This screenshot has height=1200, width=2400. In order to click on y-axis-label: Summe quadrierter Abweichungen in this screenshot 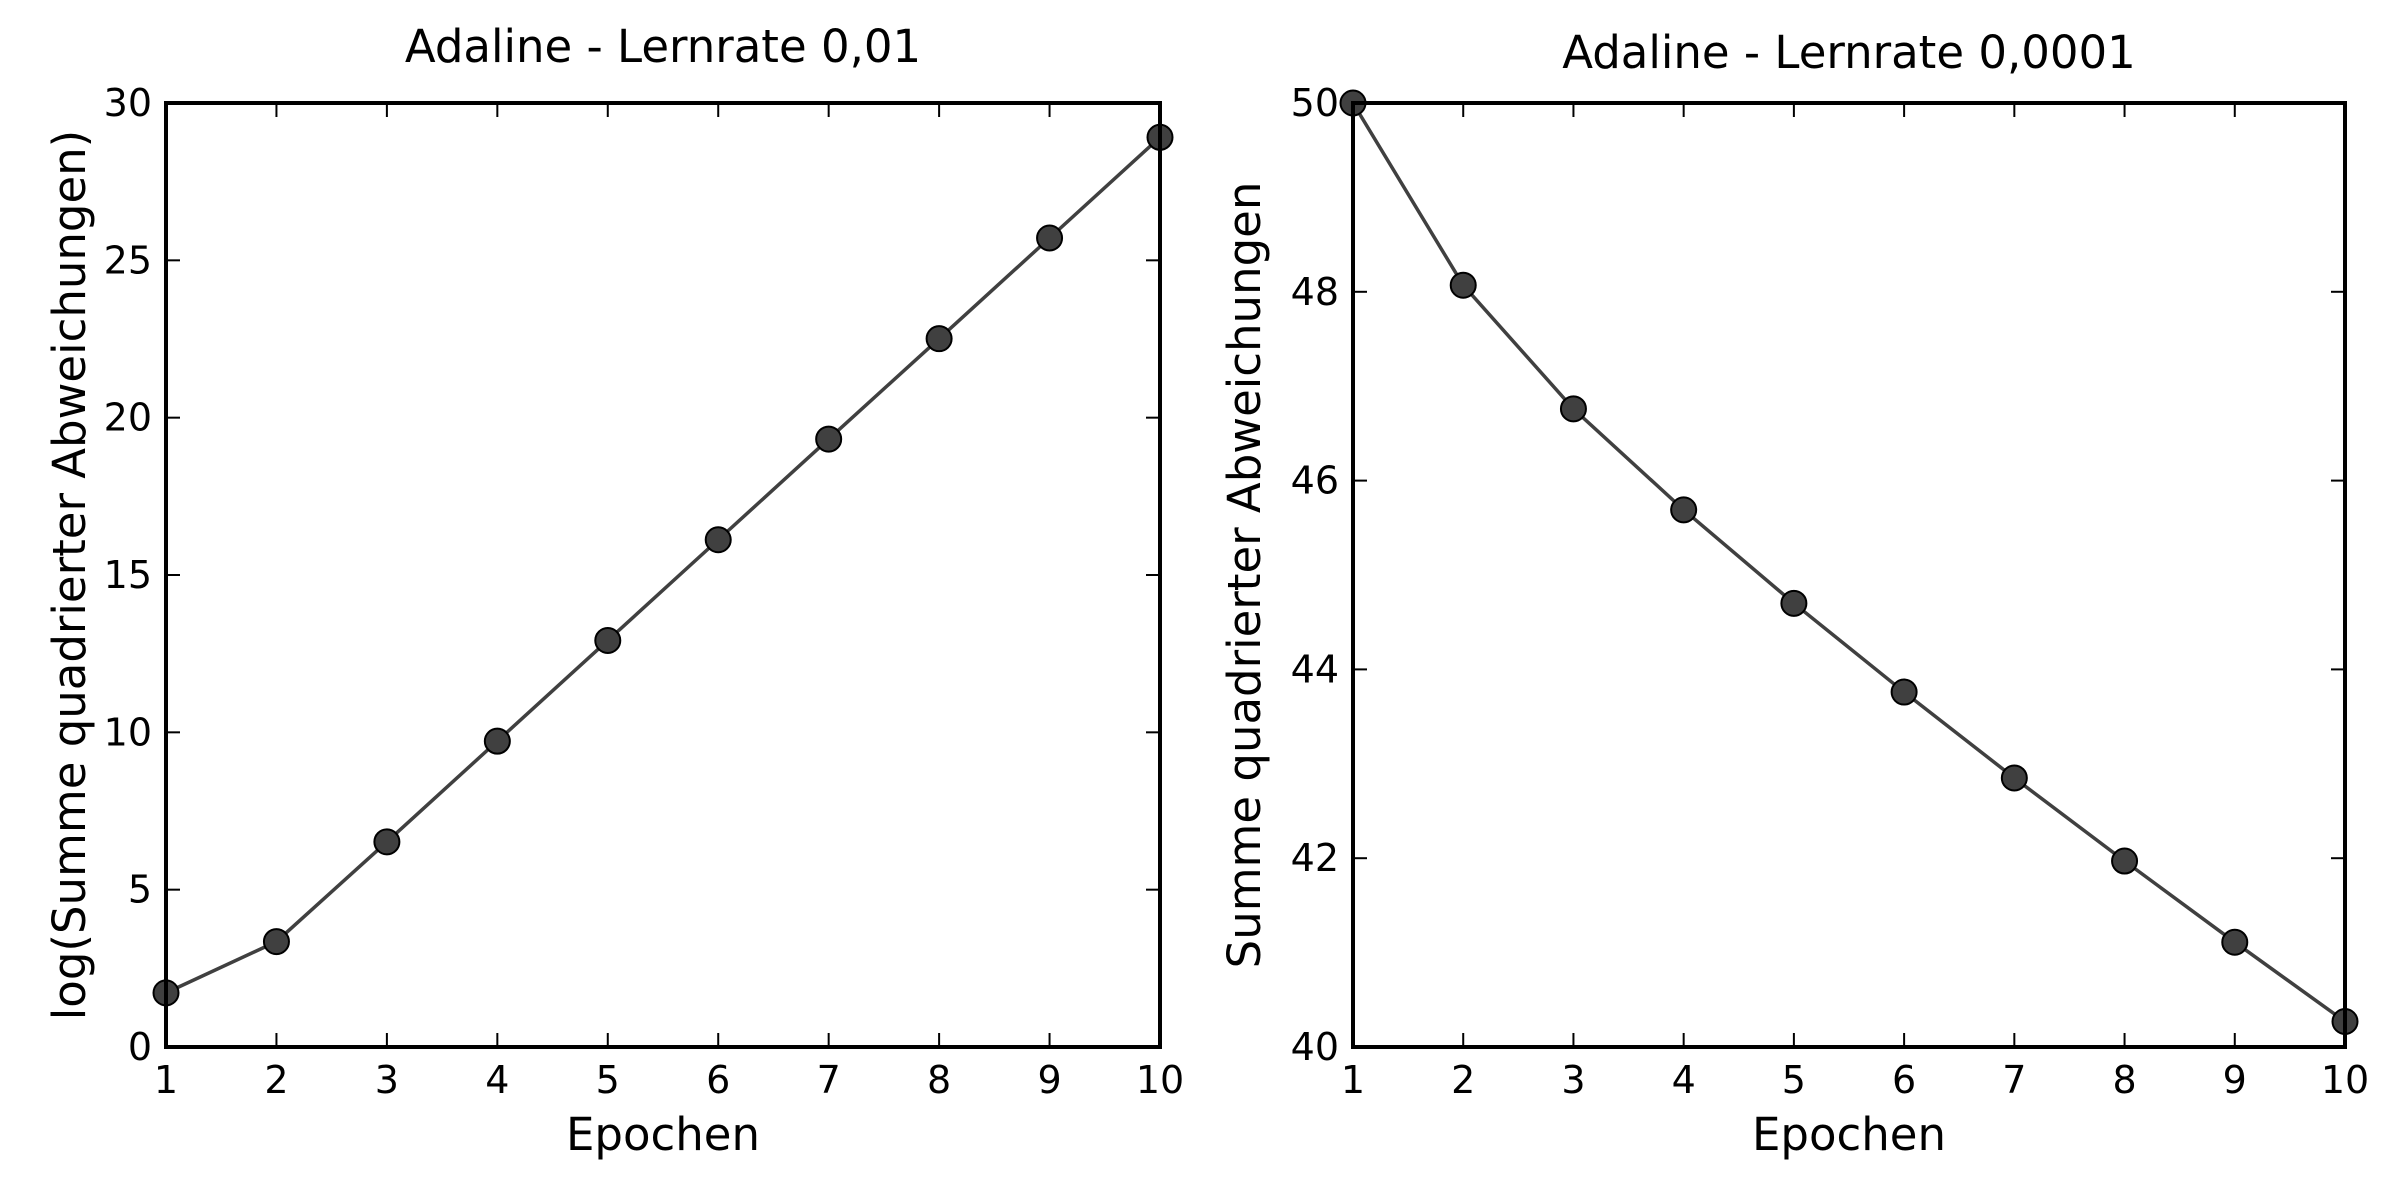, I will do `click(1244, 575)`.